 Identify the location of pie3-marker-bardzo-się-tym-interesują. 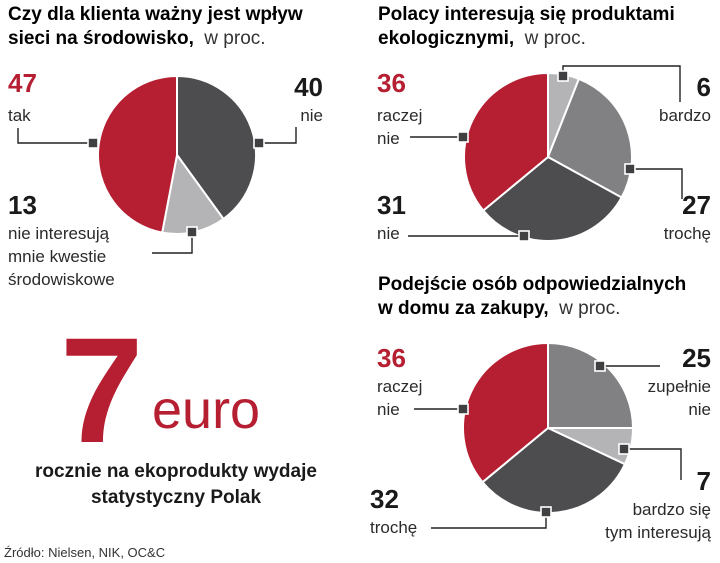
(624, 449).